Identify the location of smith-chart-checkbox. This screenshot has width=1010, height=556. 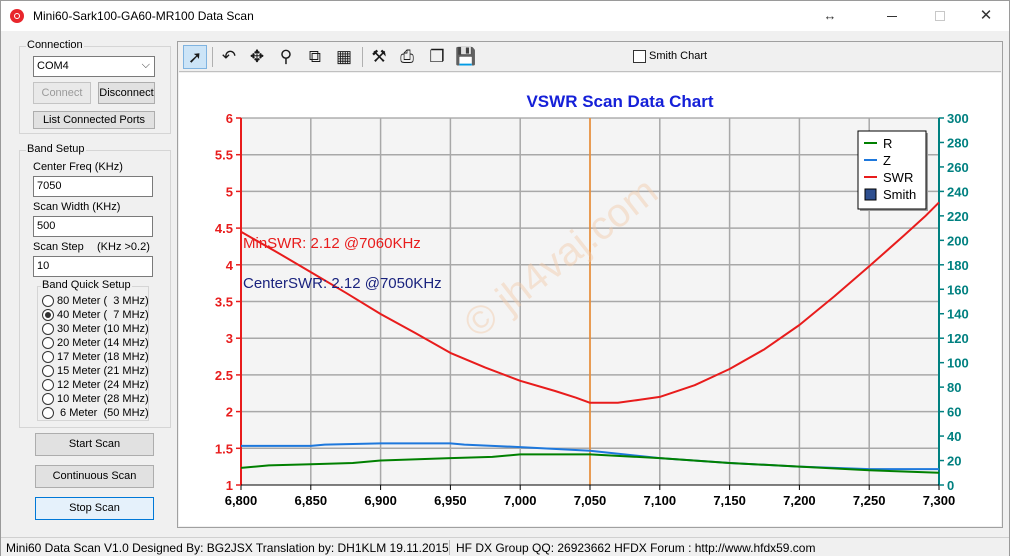
(639, 56).